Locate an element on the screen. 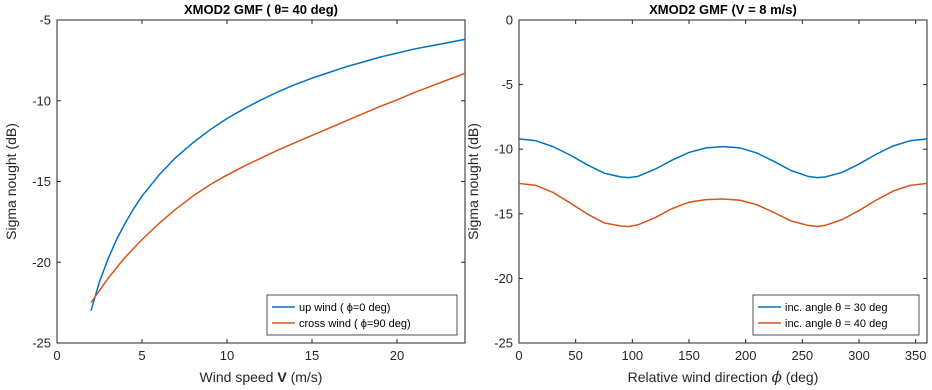 Image resolution: width=932 pixels, height=390 pixels. x-tick-label: 150 is located at coordinates (689, 355).